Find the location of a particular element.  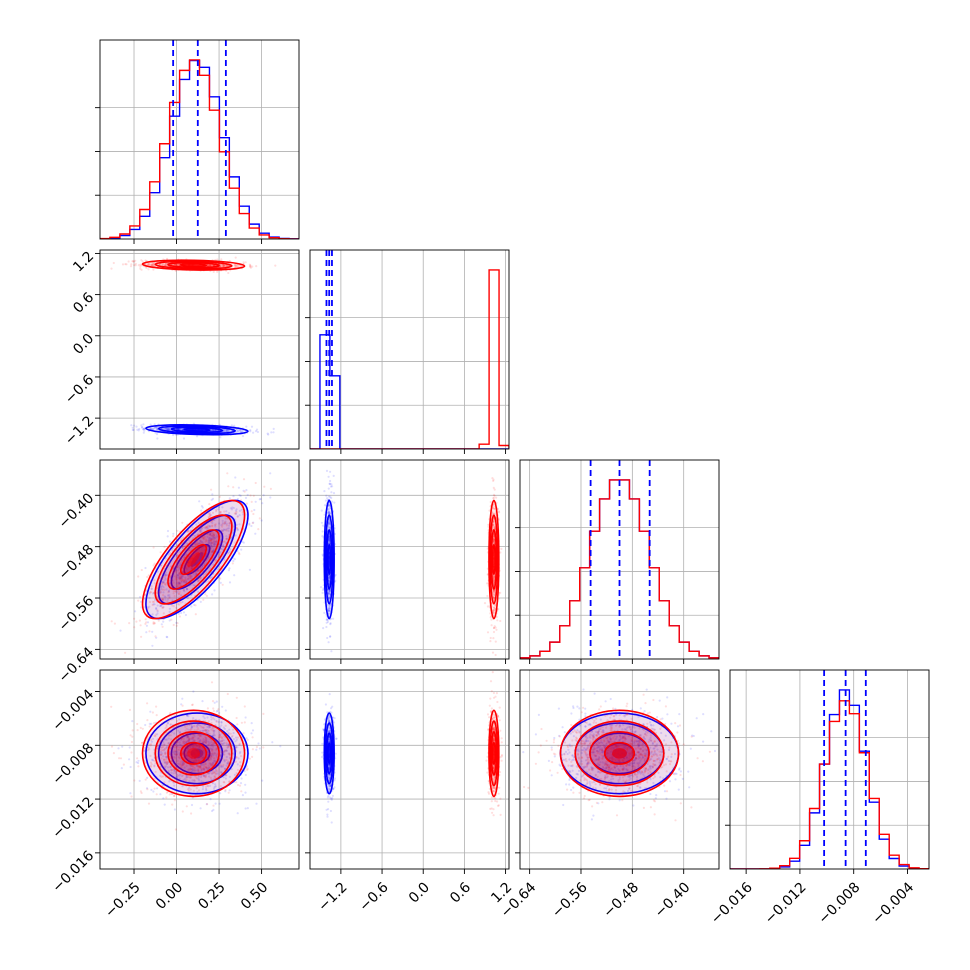

scatter-param-1-vs-3: −0.64 −0.56 −0.48 −0.40 is located at coordinates (178, 572).